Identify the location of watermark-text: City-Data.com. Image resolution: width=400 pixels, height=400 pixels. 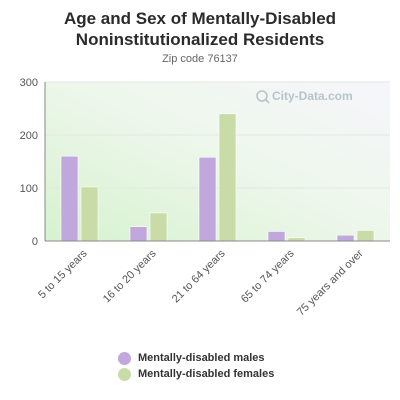
(312, 96).